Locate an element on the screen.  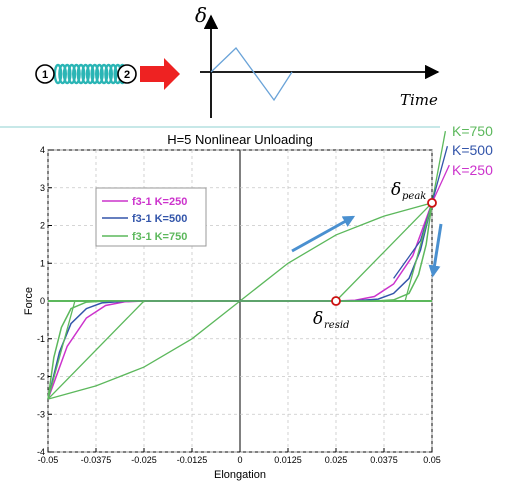
y-tick-label: -1 is located at coordinates (41, 339).